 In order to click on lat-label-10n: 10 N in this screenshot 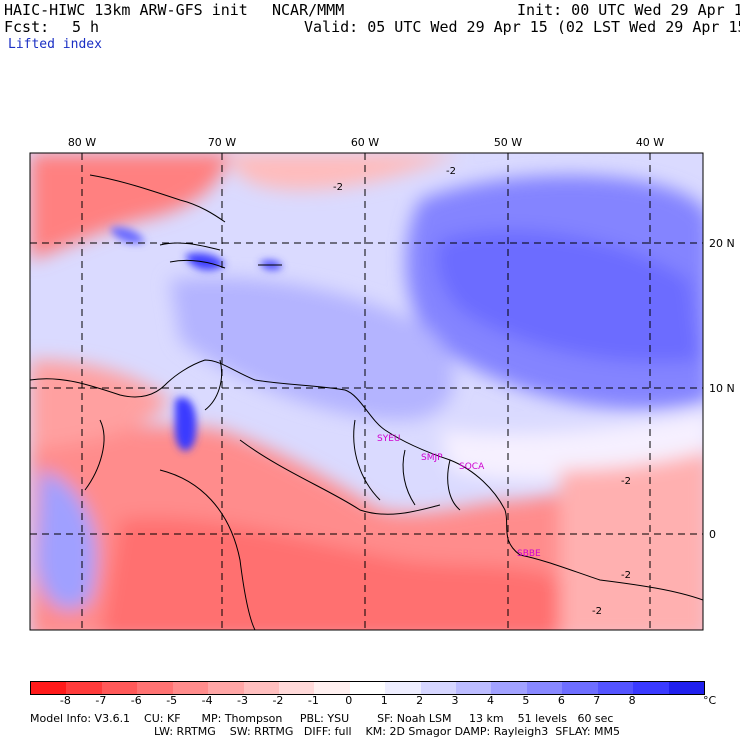, I will do `click(722, 388)`.